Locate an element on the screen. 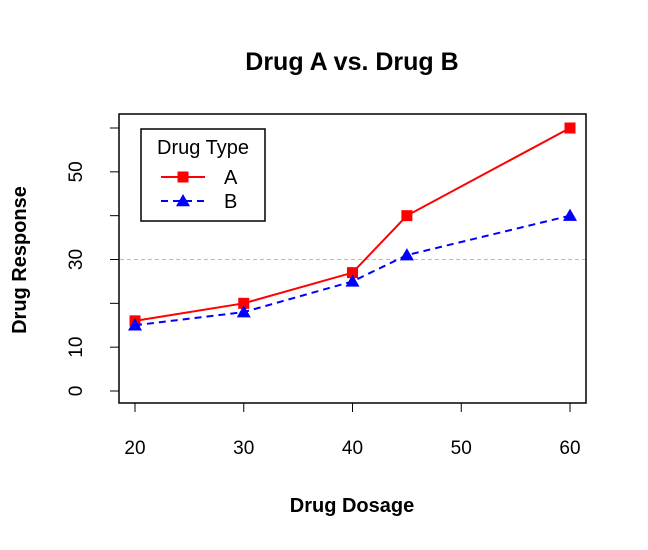 The width and height of the screenshot is (648, 550). legend-item-a: A is located at coordinates (199, 178).